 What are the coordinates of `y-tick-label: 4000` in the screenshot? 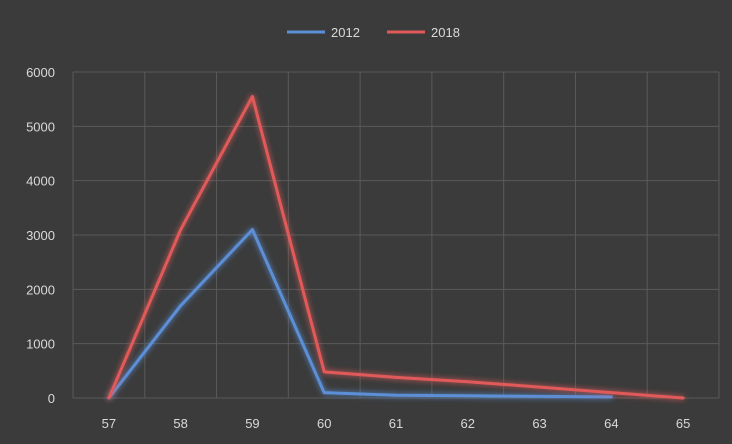 It's located at (40, 181).